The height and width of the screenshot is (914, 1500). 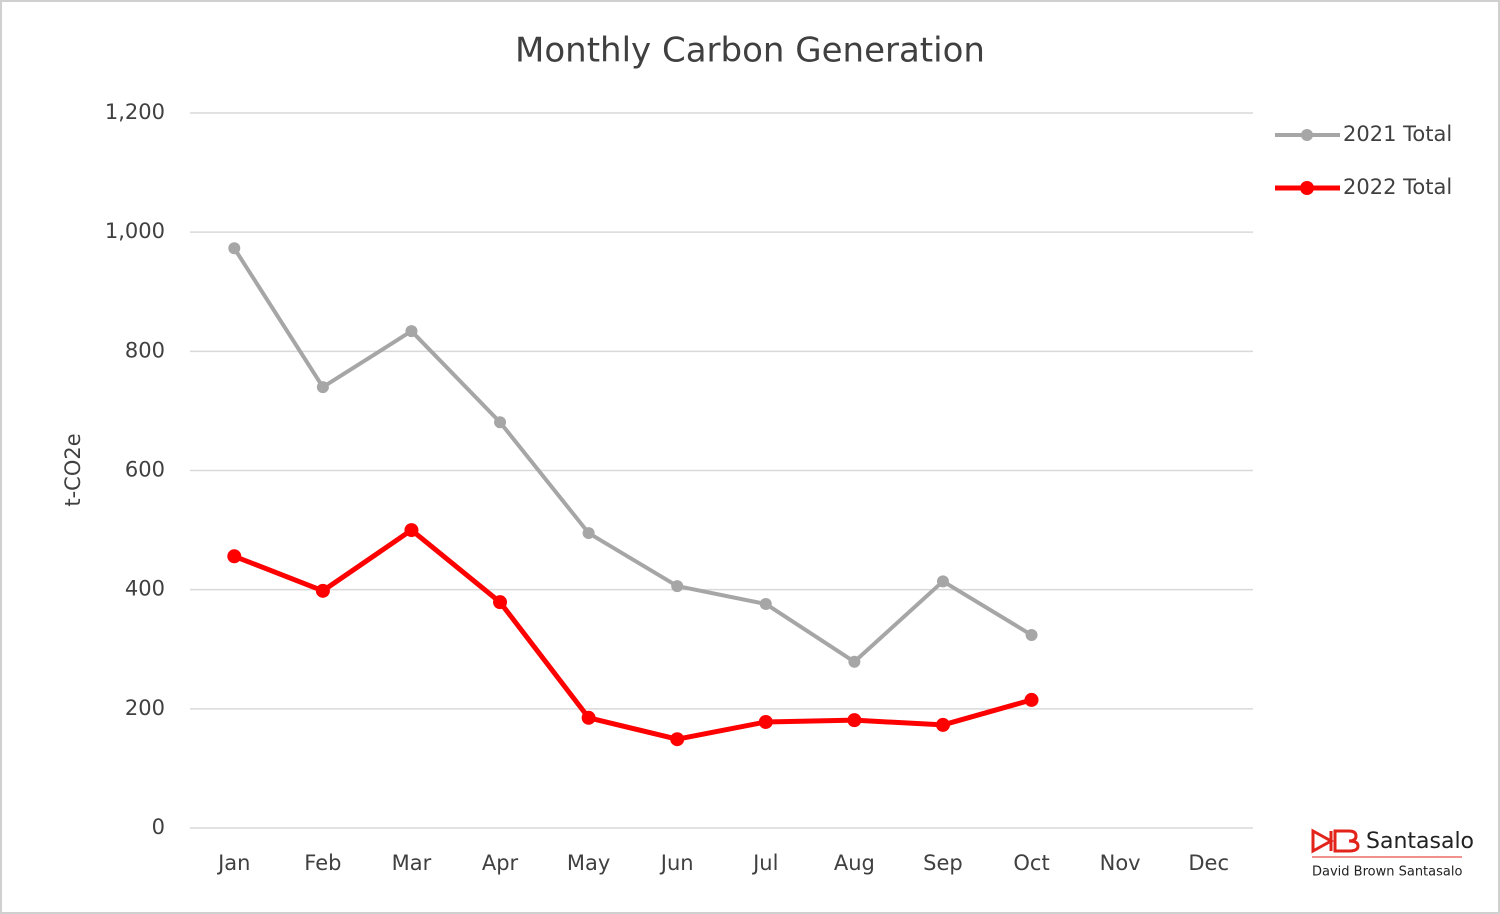 I want to click on y-tick-label: 400, so click(x=145, y=589).